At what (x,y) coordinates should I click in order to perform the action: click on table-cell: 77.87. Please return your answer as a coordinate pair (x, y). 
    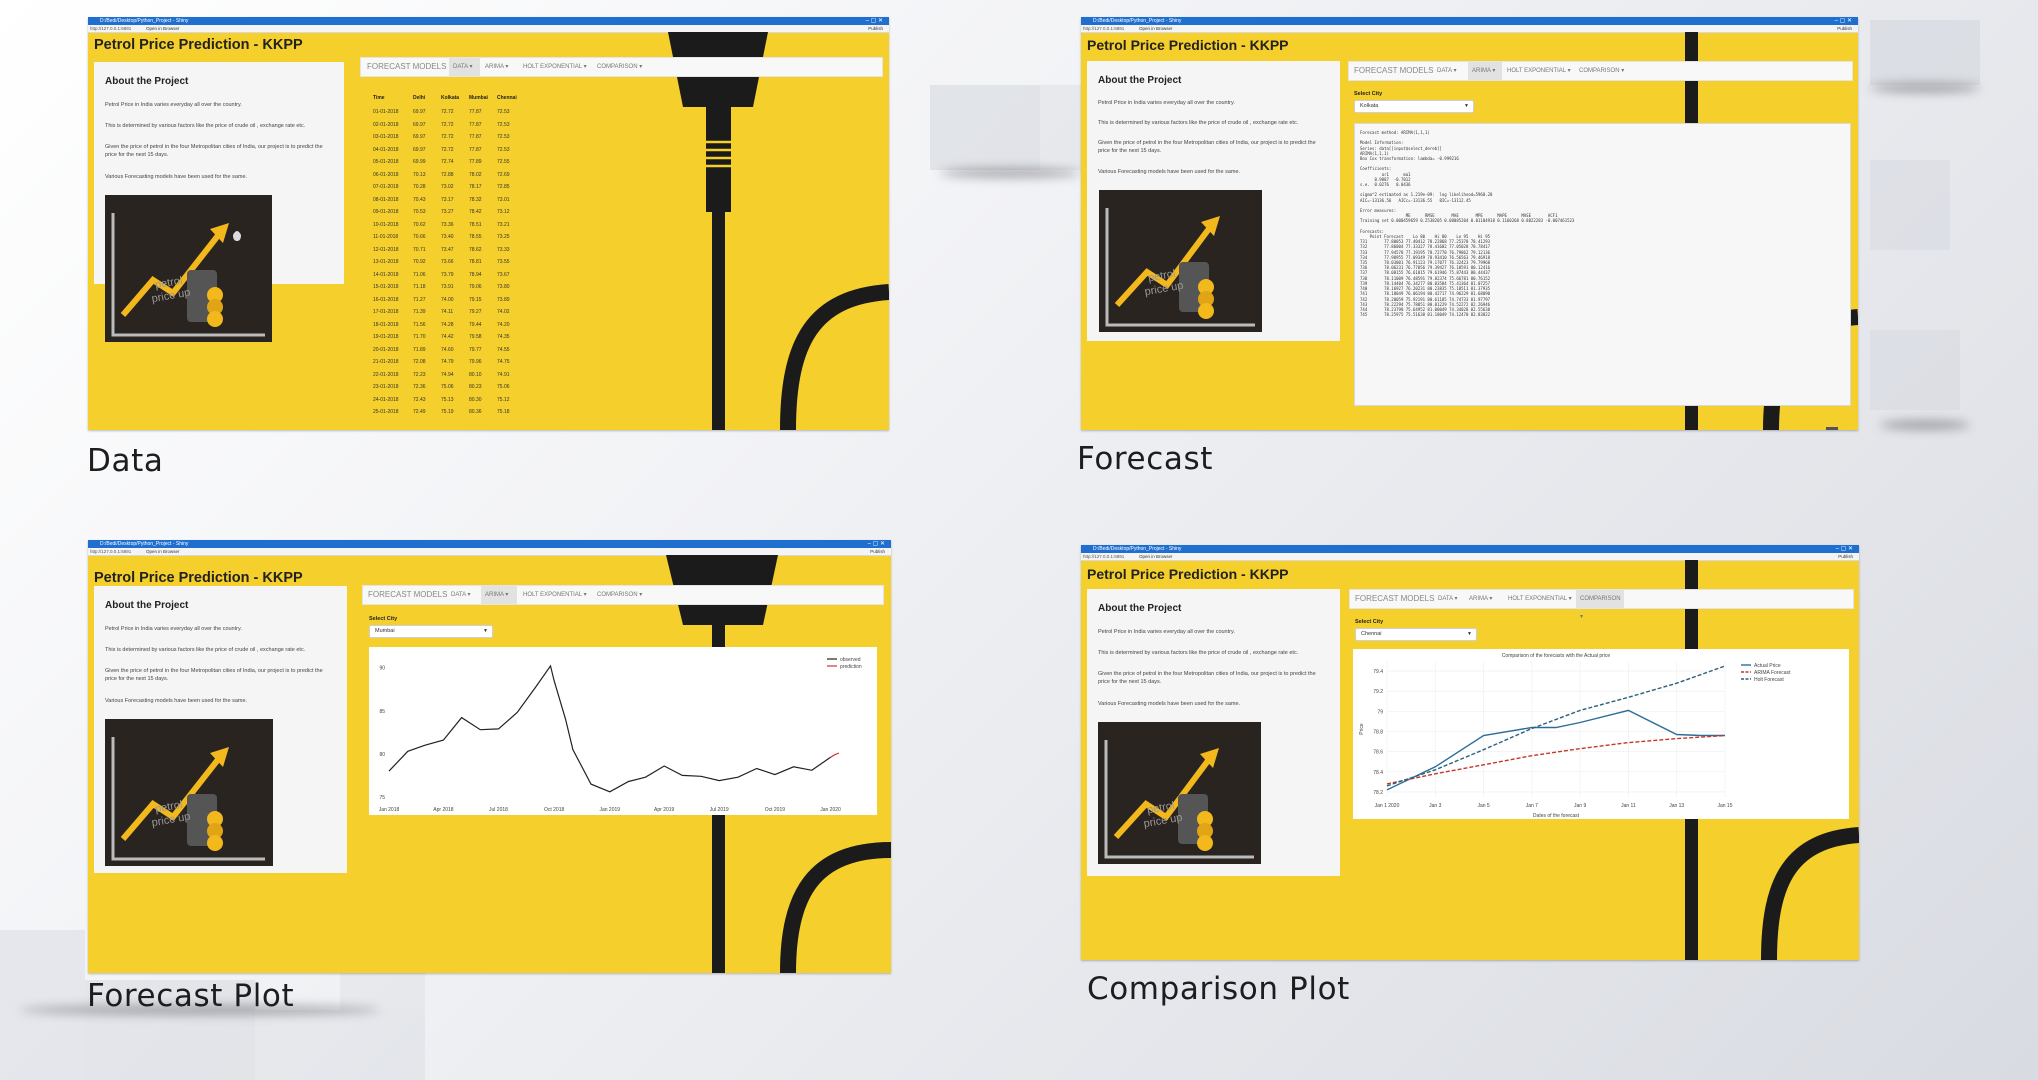
    Looking at the image, I should click on (475, 137).